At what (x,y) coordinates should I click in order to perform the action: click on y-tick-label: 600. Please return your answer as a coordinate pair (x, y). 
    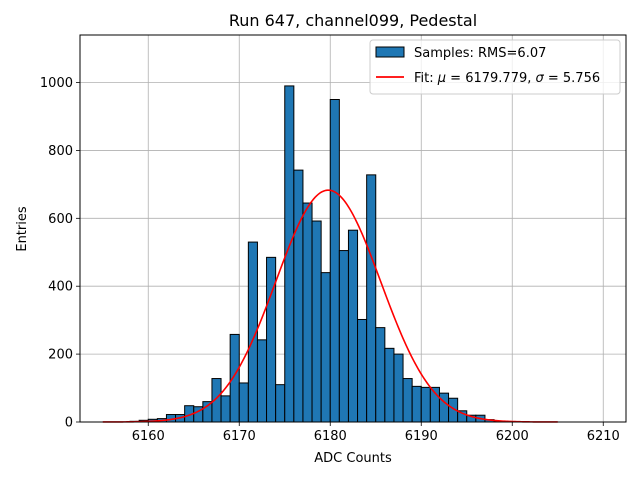
    Looking at the image, I should click on (60, 219).